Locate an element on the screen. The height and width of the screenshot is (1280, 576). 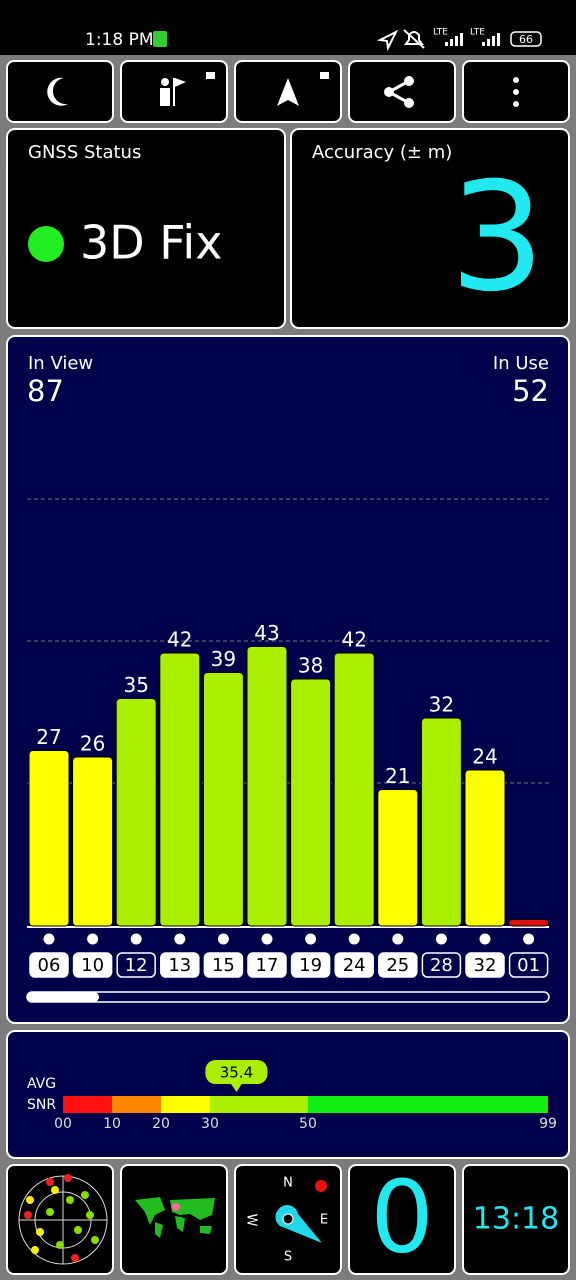
status-icon is located at coordinates (160, 39).